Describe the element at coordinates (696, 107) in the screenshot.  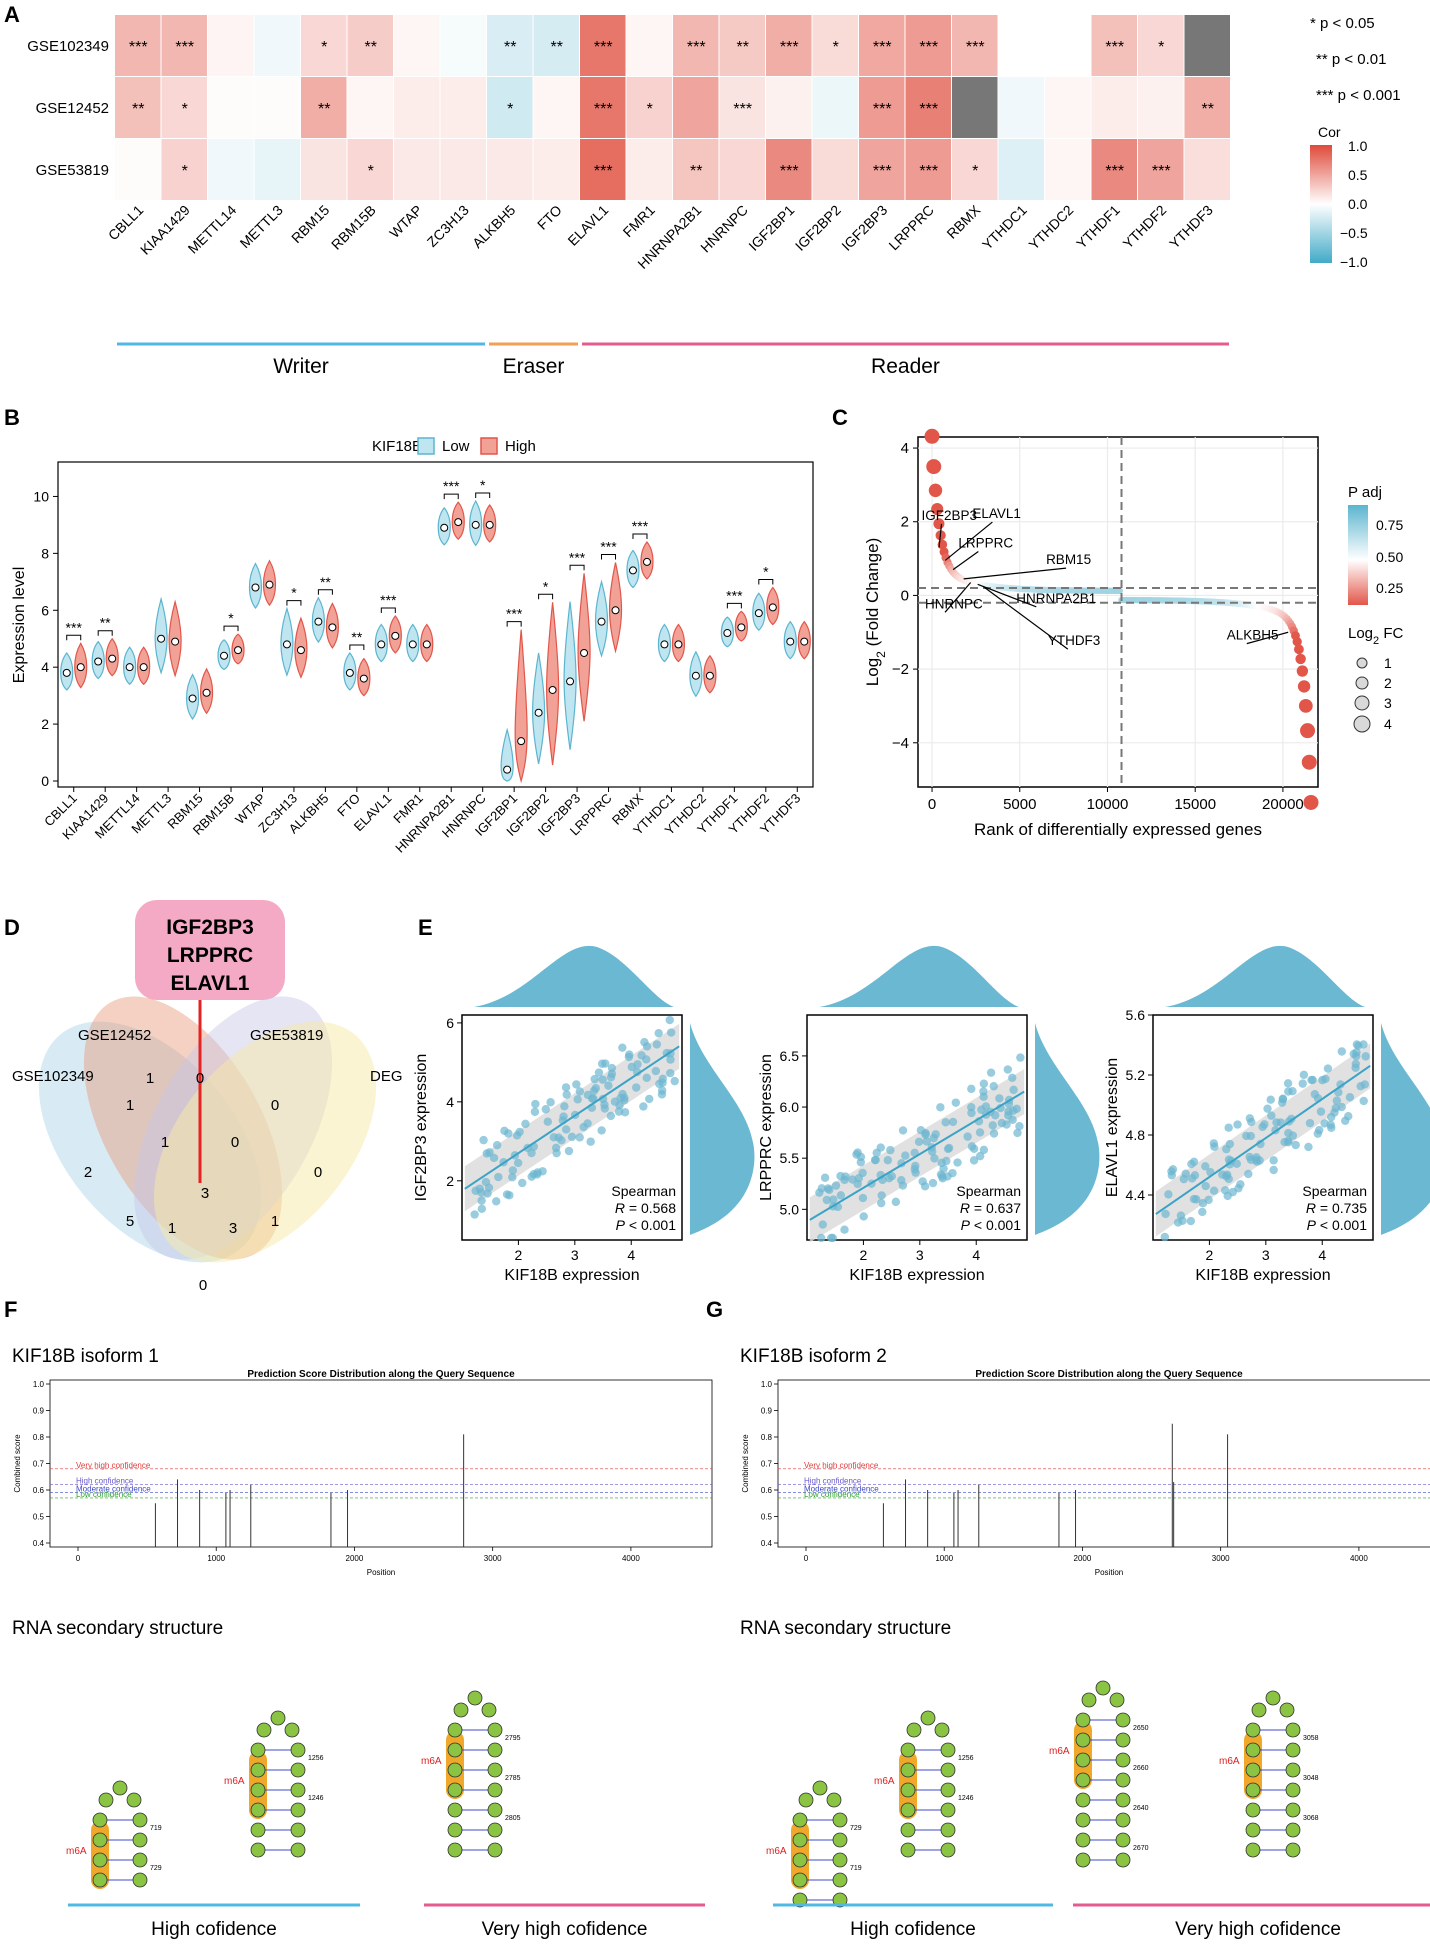
I see `heatmap-cell-gse12452-hnrnpa2b1` at that location.